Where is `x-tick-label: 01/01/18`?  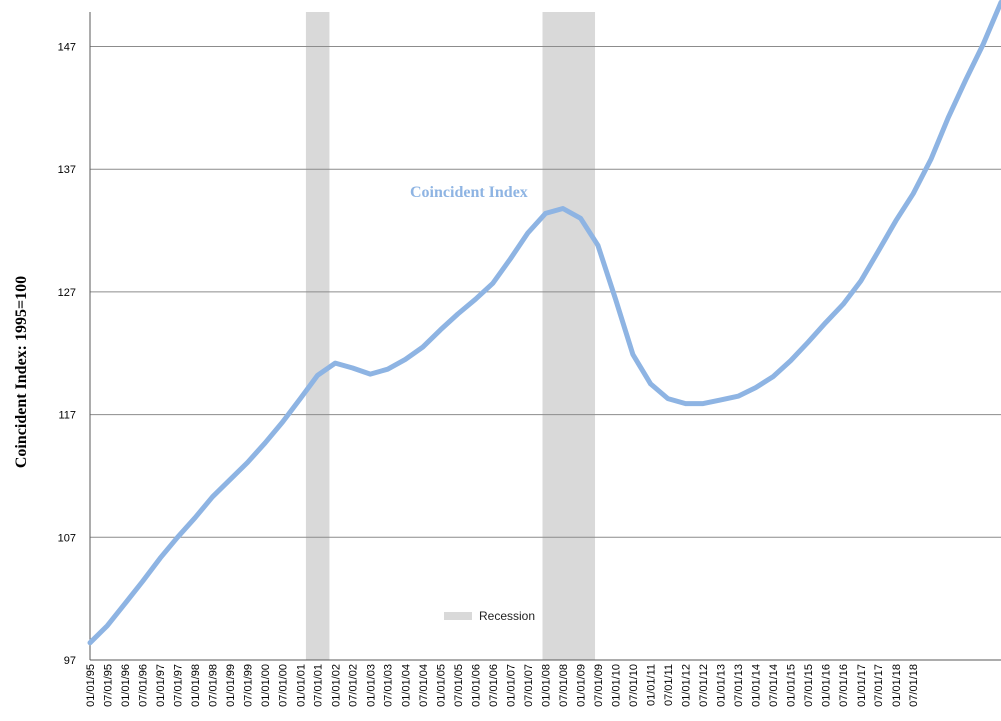 x-tick-label: 01/01/18 is located at coordinates (897, 685).